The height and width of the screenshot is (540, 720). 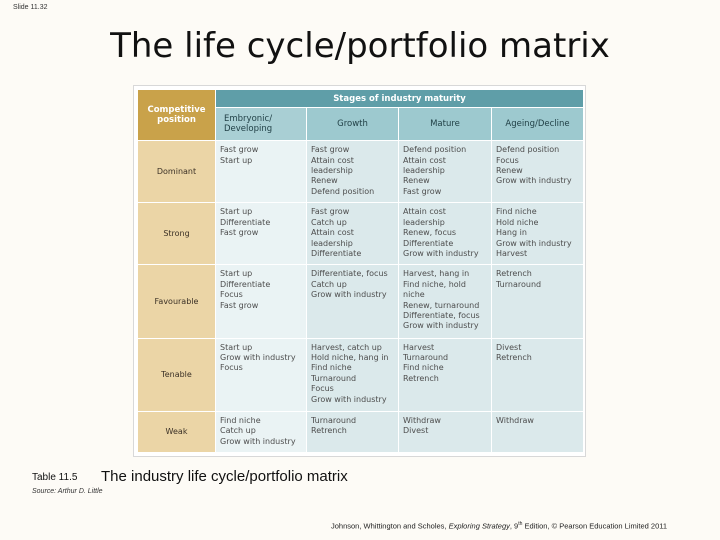 I want to click on table-cell: Start up Differentiate Fast grow, so click(x=261, y=234).